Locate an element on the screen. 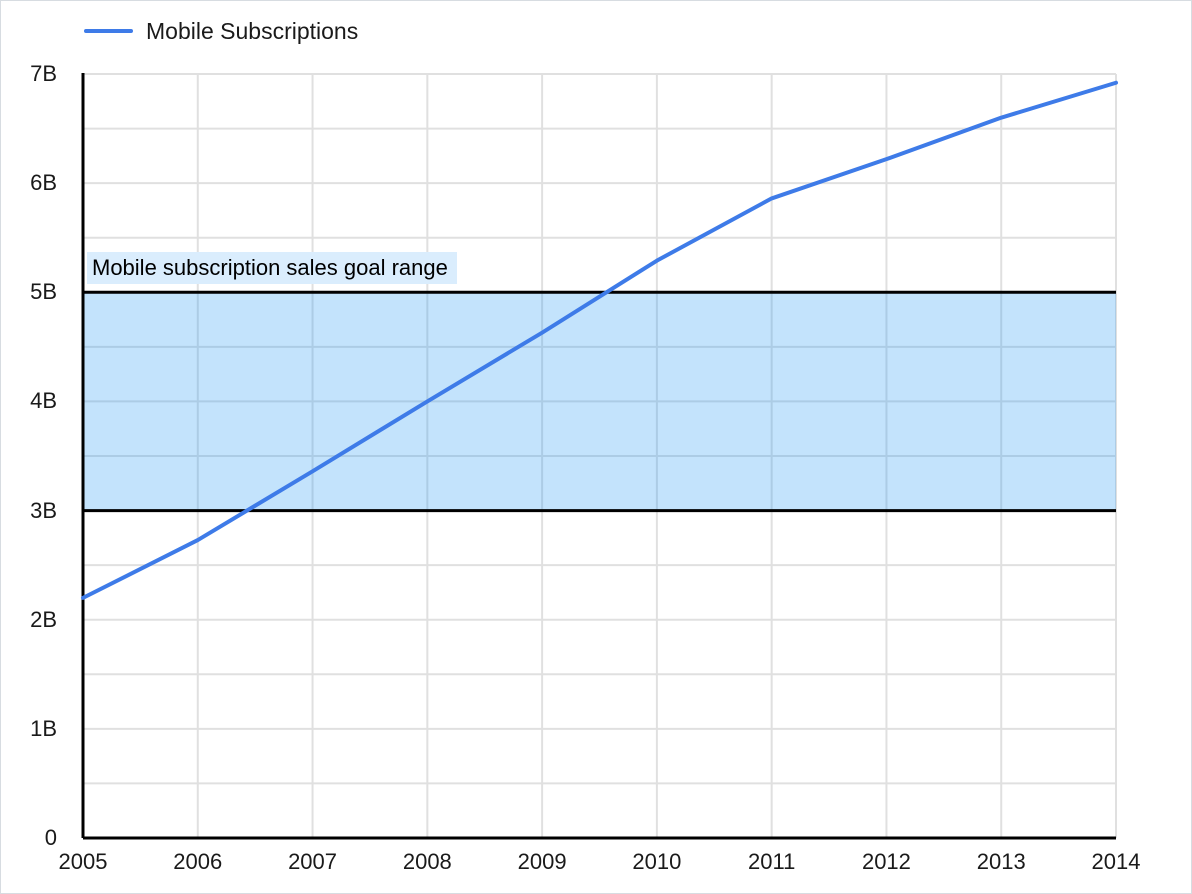 The height and width of the screenshot is (894, 1192). y-tick-label: 1B is located at coordinates (43, 728).